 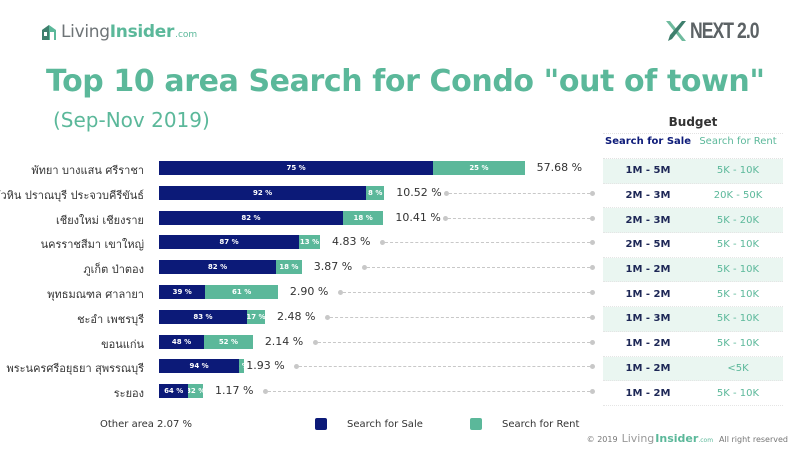 I want to click on bar-sale-label: 39 %, so click(x=182, y=292).